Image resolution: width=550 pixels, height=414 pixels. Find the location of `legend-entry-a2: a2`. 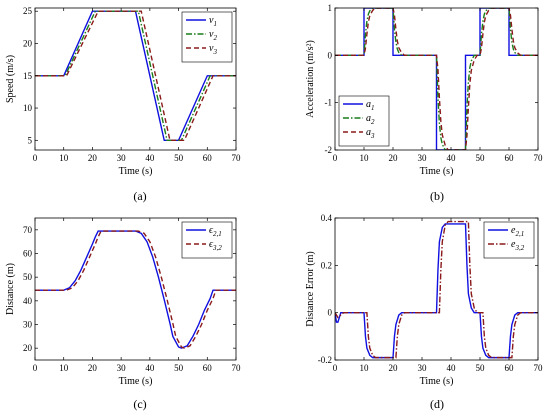

legend-entry-a2: a2 is located at coordinates (370, 119).